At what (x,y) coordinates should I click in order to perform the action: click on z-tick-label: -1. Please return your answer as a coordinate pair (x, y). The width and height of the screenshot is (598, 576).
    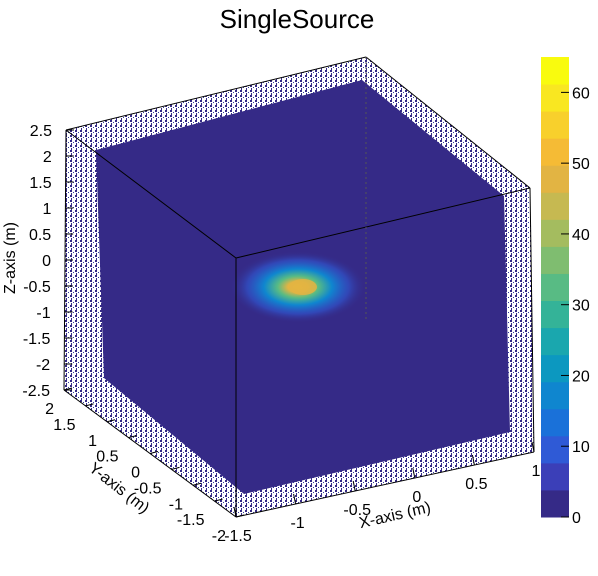
    Looking at the image, I should click on (43, 313).